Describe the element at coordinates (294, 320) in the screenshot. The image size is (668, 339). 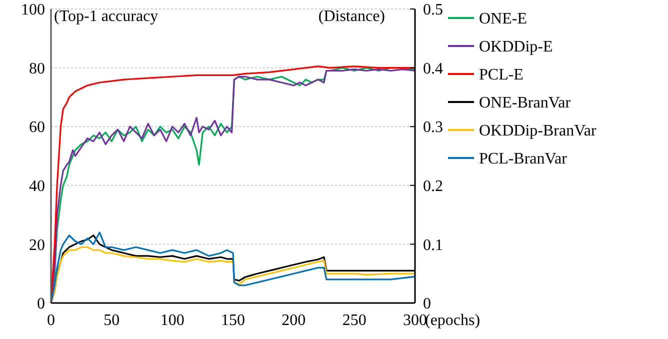
I see `x-tick-label: 200` at that location.